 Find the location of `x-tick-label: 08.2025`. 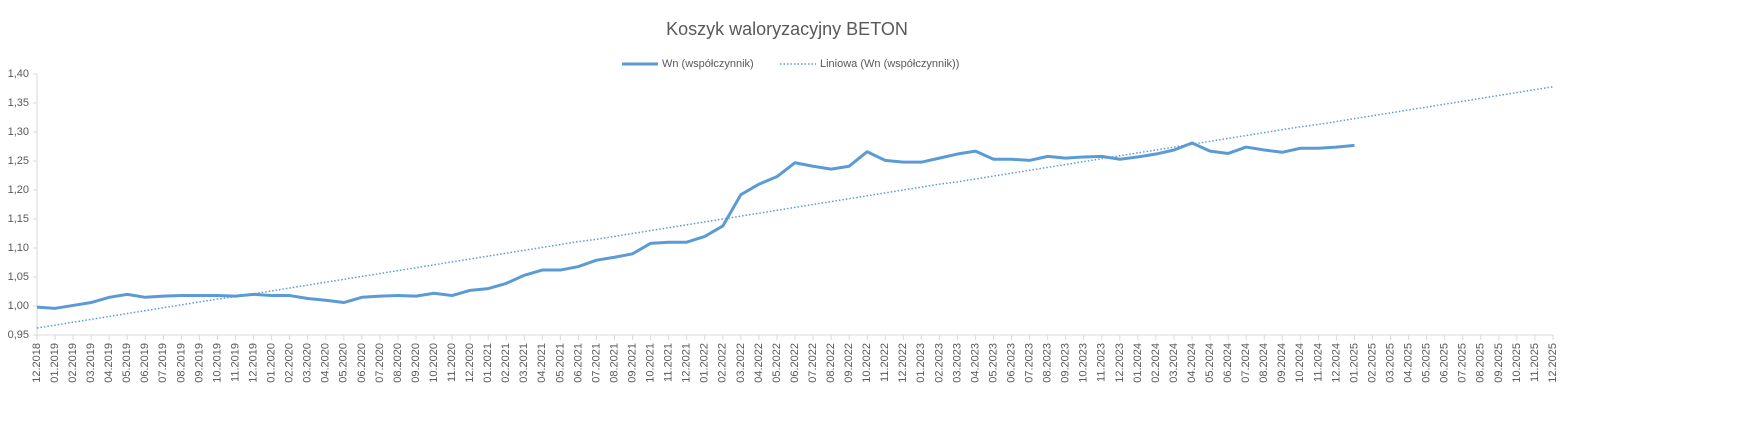

x-tick-label: 08.2025 is located at coordinates (1481, 363).